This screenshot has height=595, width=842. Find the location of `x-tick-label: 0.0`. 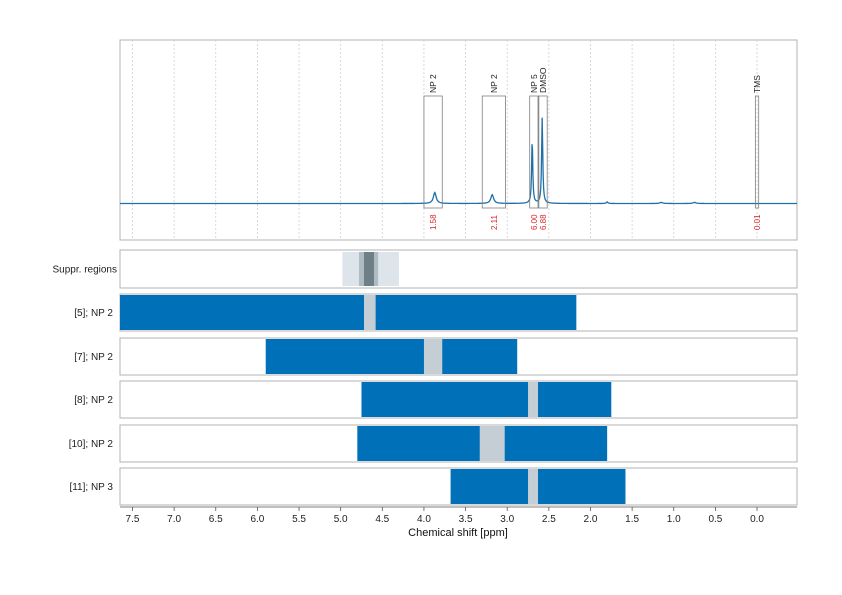

x-tick-label: 0.0 is located at coordinates (757, 519).